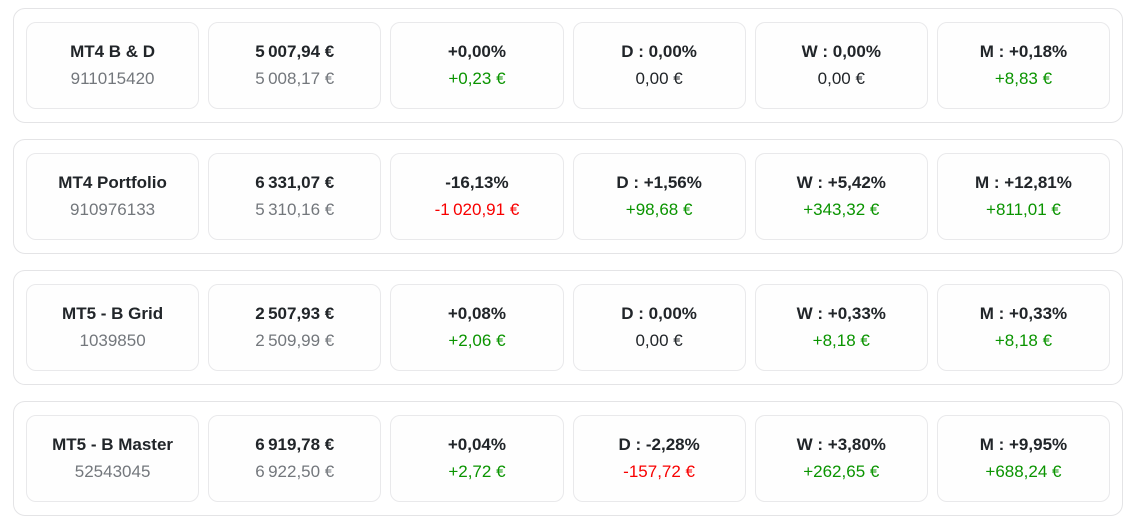 This screenshot has height=520, width=1139. Describe the element at coordinates (841, 196) in the screenshot. I see `weekly-change-card: W : +5,42% +343,32 €` at that location.